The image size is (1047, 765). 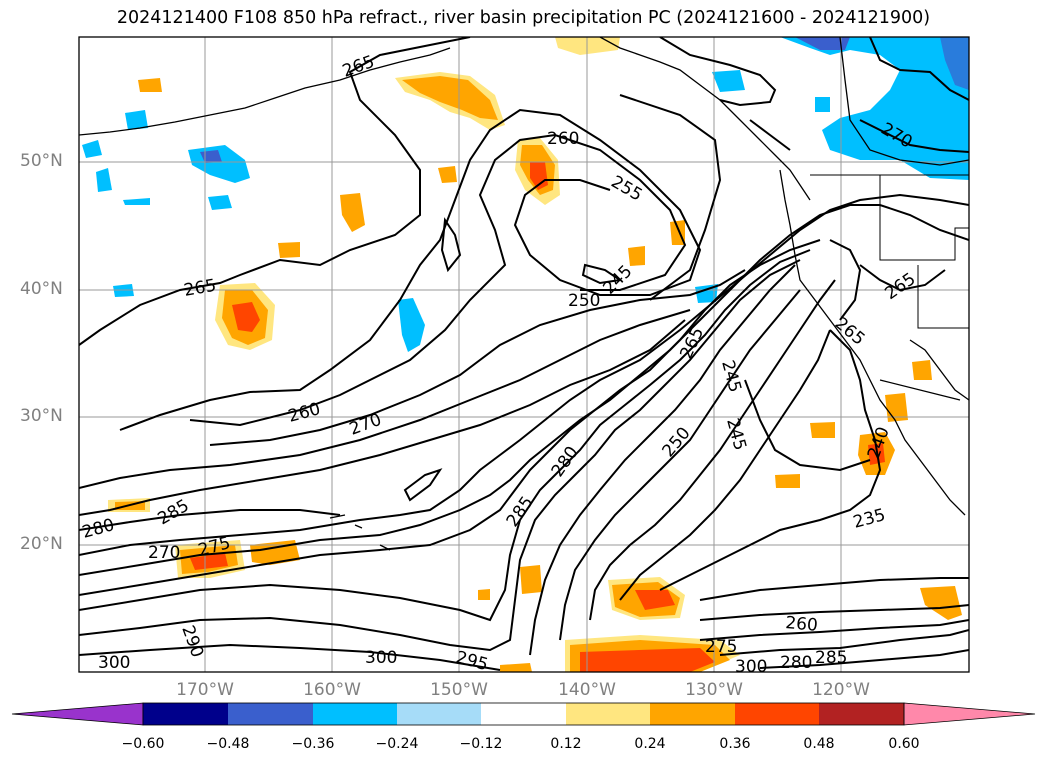 What do you see at coordinates (41, 289) in the screenshot?
I see `lat-label: 40°N` at bounding box center [41, 289].